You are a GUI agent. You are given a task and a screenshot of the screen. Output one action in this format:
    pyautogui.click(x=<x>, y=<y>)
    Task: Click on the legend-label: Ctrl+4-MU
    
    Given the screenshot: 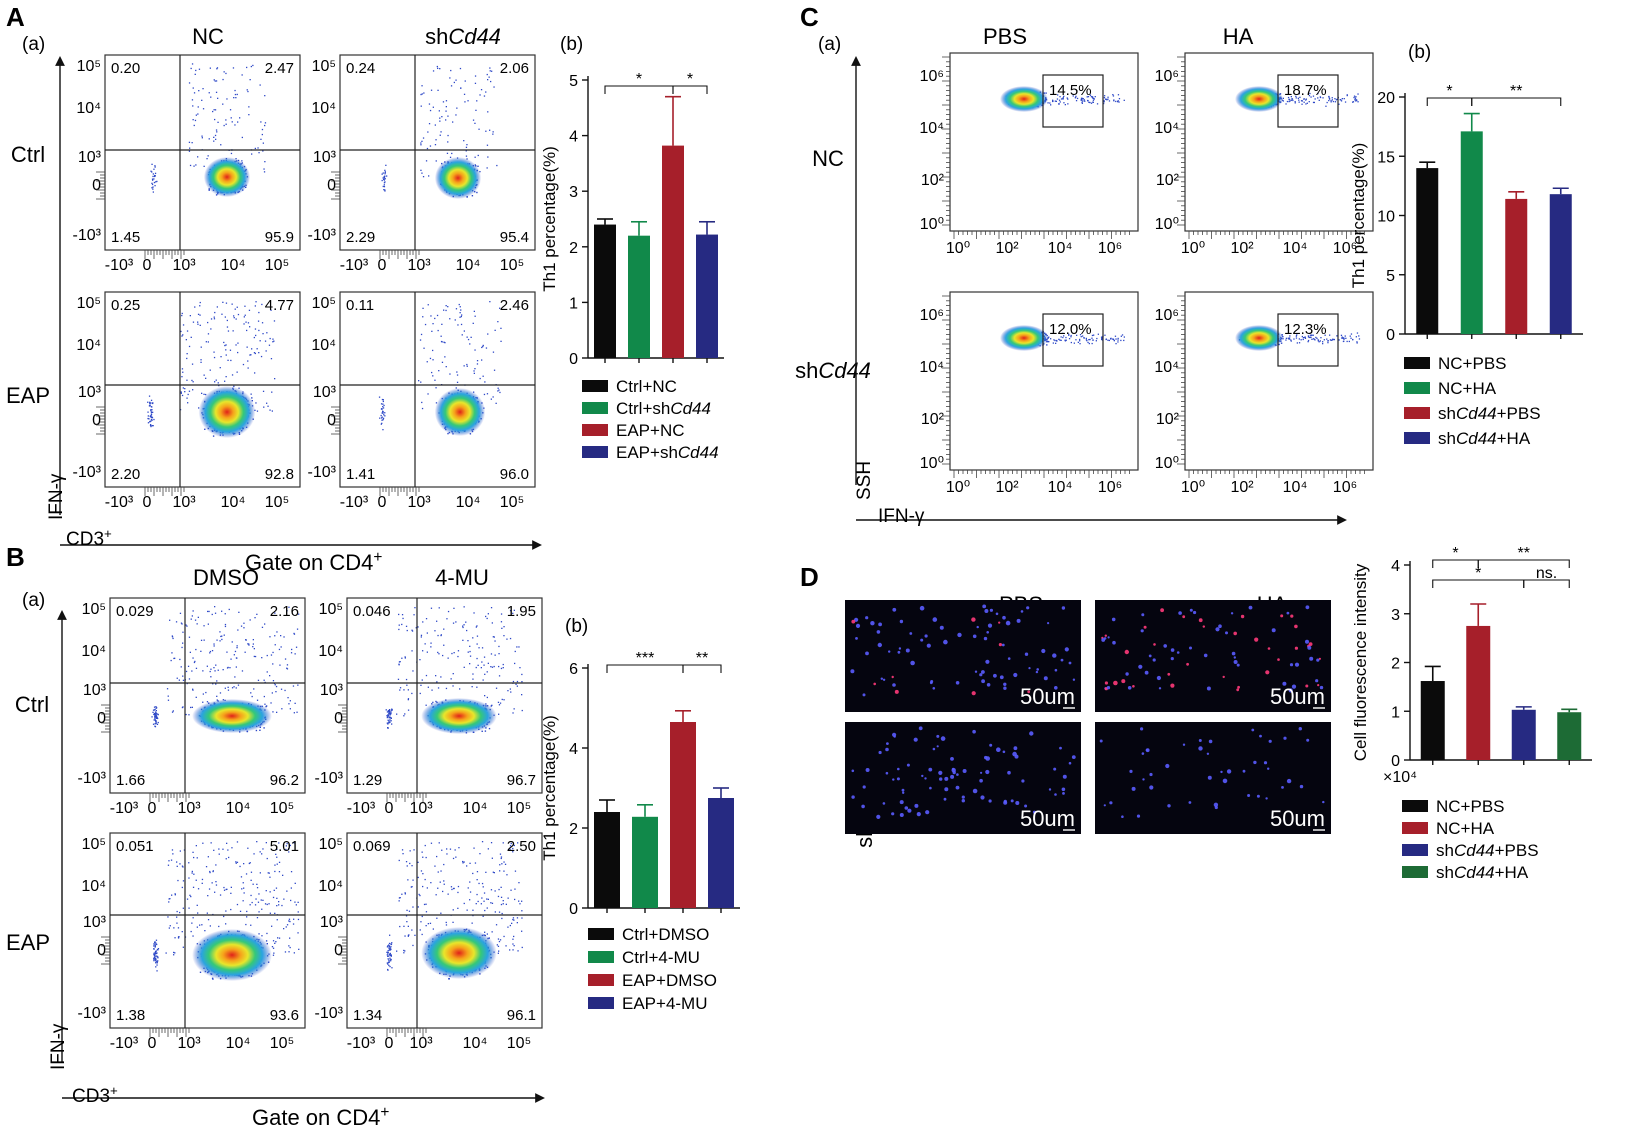 What is the action you would take?
    pyautogui.click(x=661, y=957)
    